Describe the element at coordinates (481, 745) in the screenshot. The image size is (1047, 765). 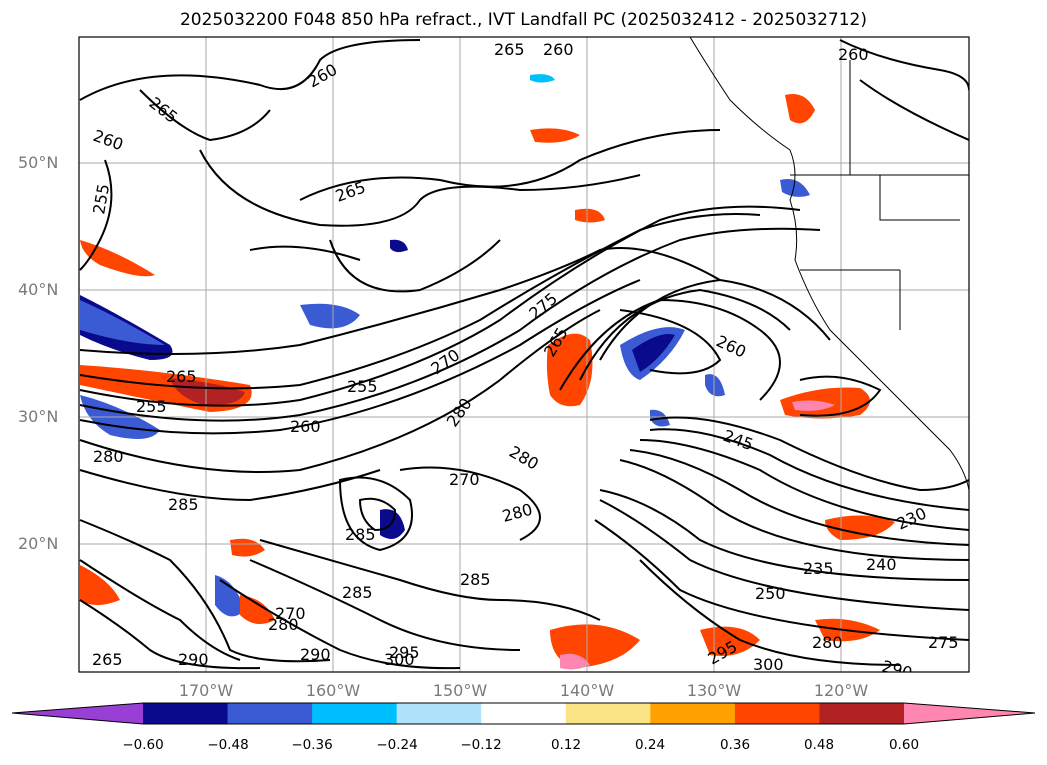
I see `colorbar-tick-label: −0.12` at that location.